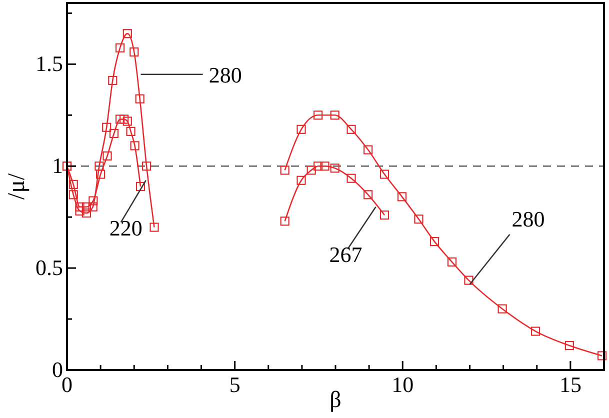 Image resolution: width=609 pixels, height=418 pixels. I want to click on x-tick-label: 15, so click(570, 384).